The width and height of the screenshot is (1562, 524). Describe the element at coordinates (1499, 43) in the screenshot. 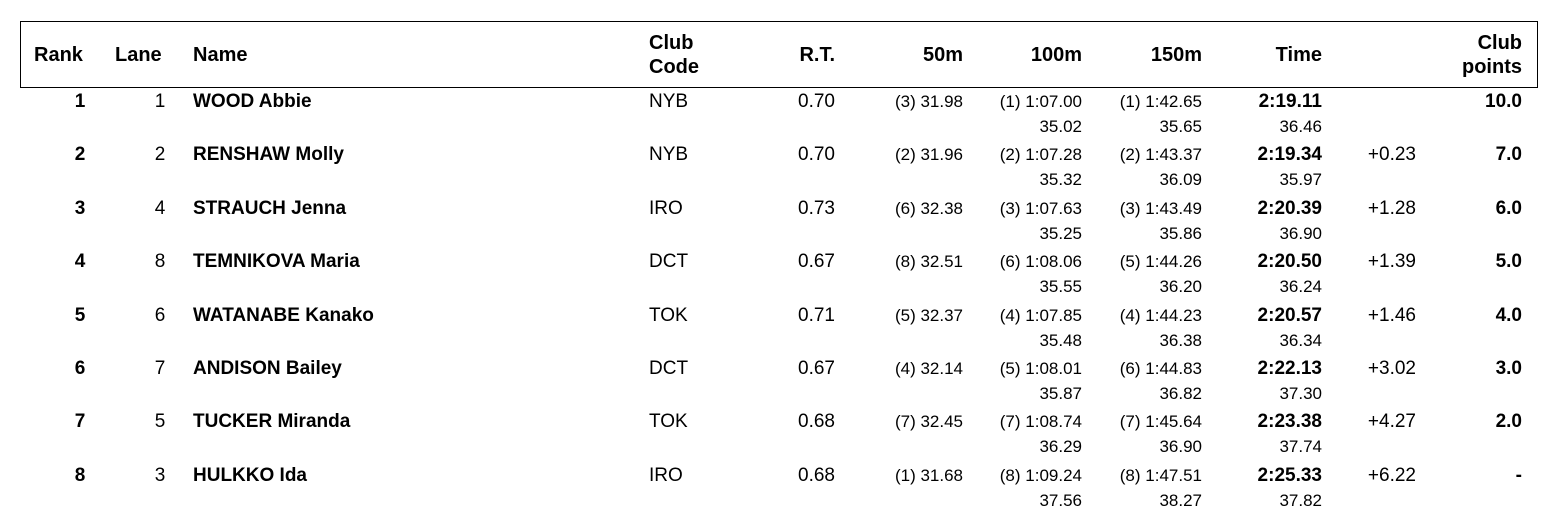

I see `header-club-points-line1: Club` at that location.